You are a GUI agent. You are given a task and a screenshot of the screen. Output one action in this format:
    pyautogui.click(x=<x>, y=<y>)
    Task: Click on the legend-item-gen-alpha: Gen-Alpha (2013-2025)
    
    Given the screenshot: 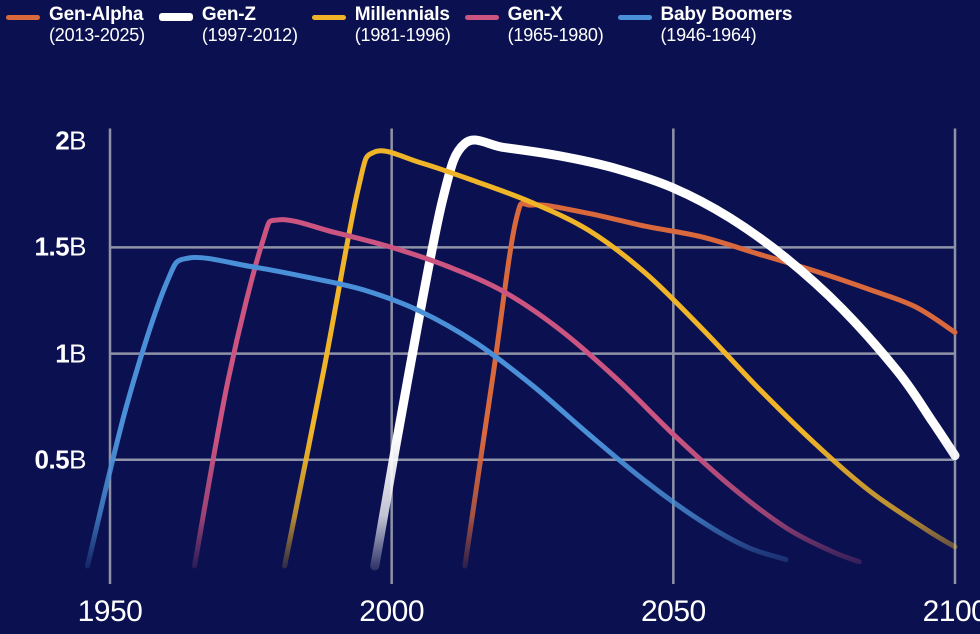 What is the action you would take?
    pyautogui.click(x=75, y=24)
    